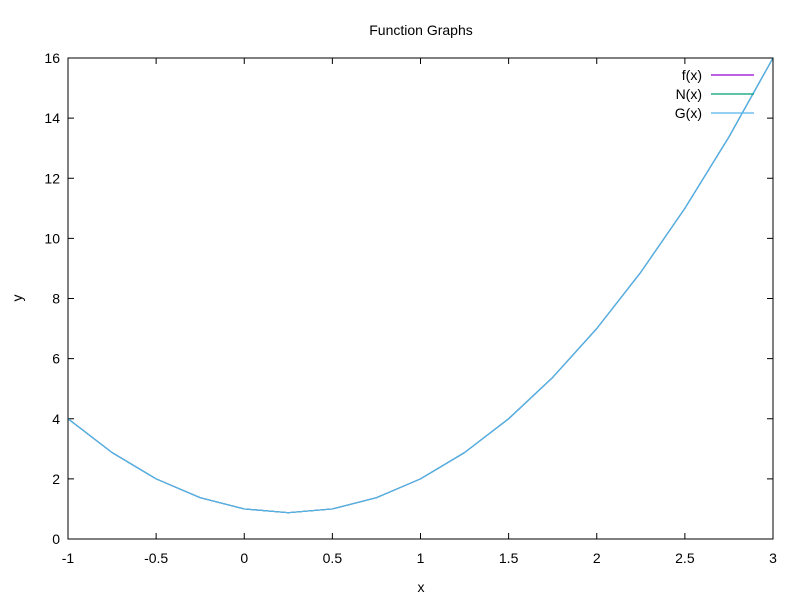  Describe the element at coordinates (56, 539) in the screenshot. I see `y-tick-label: 0` at that location.